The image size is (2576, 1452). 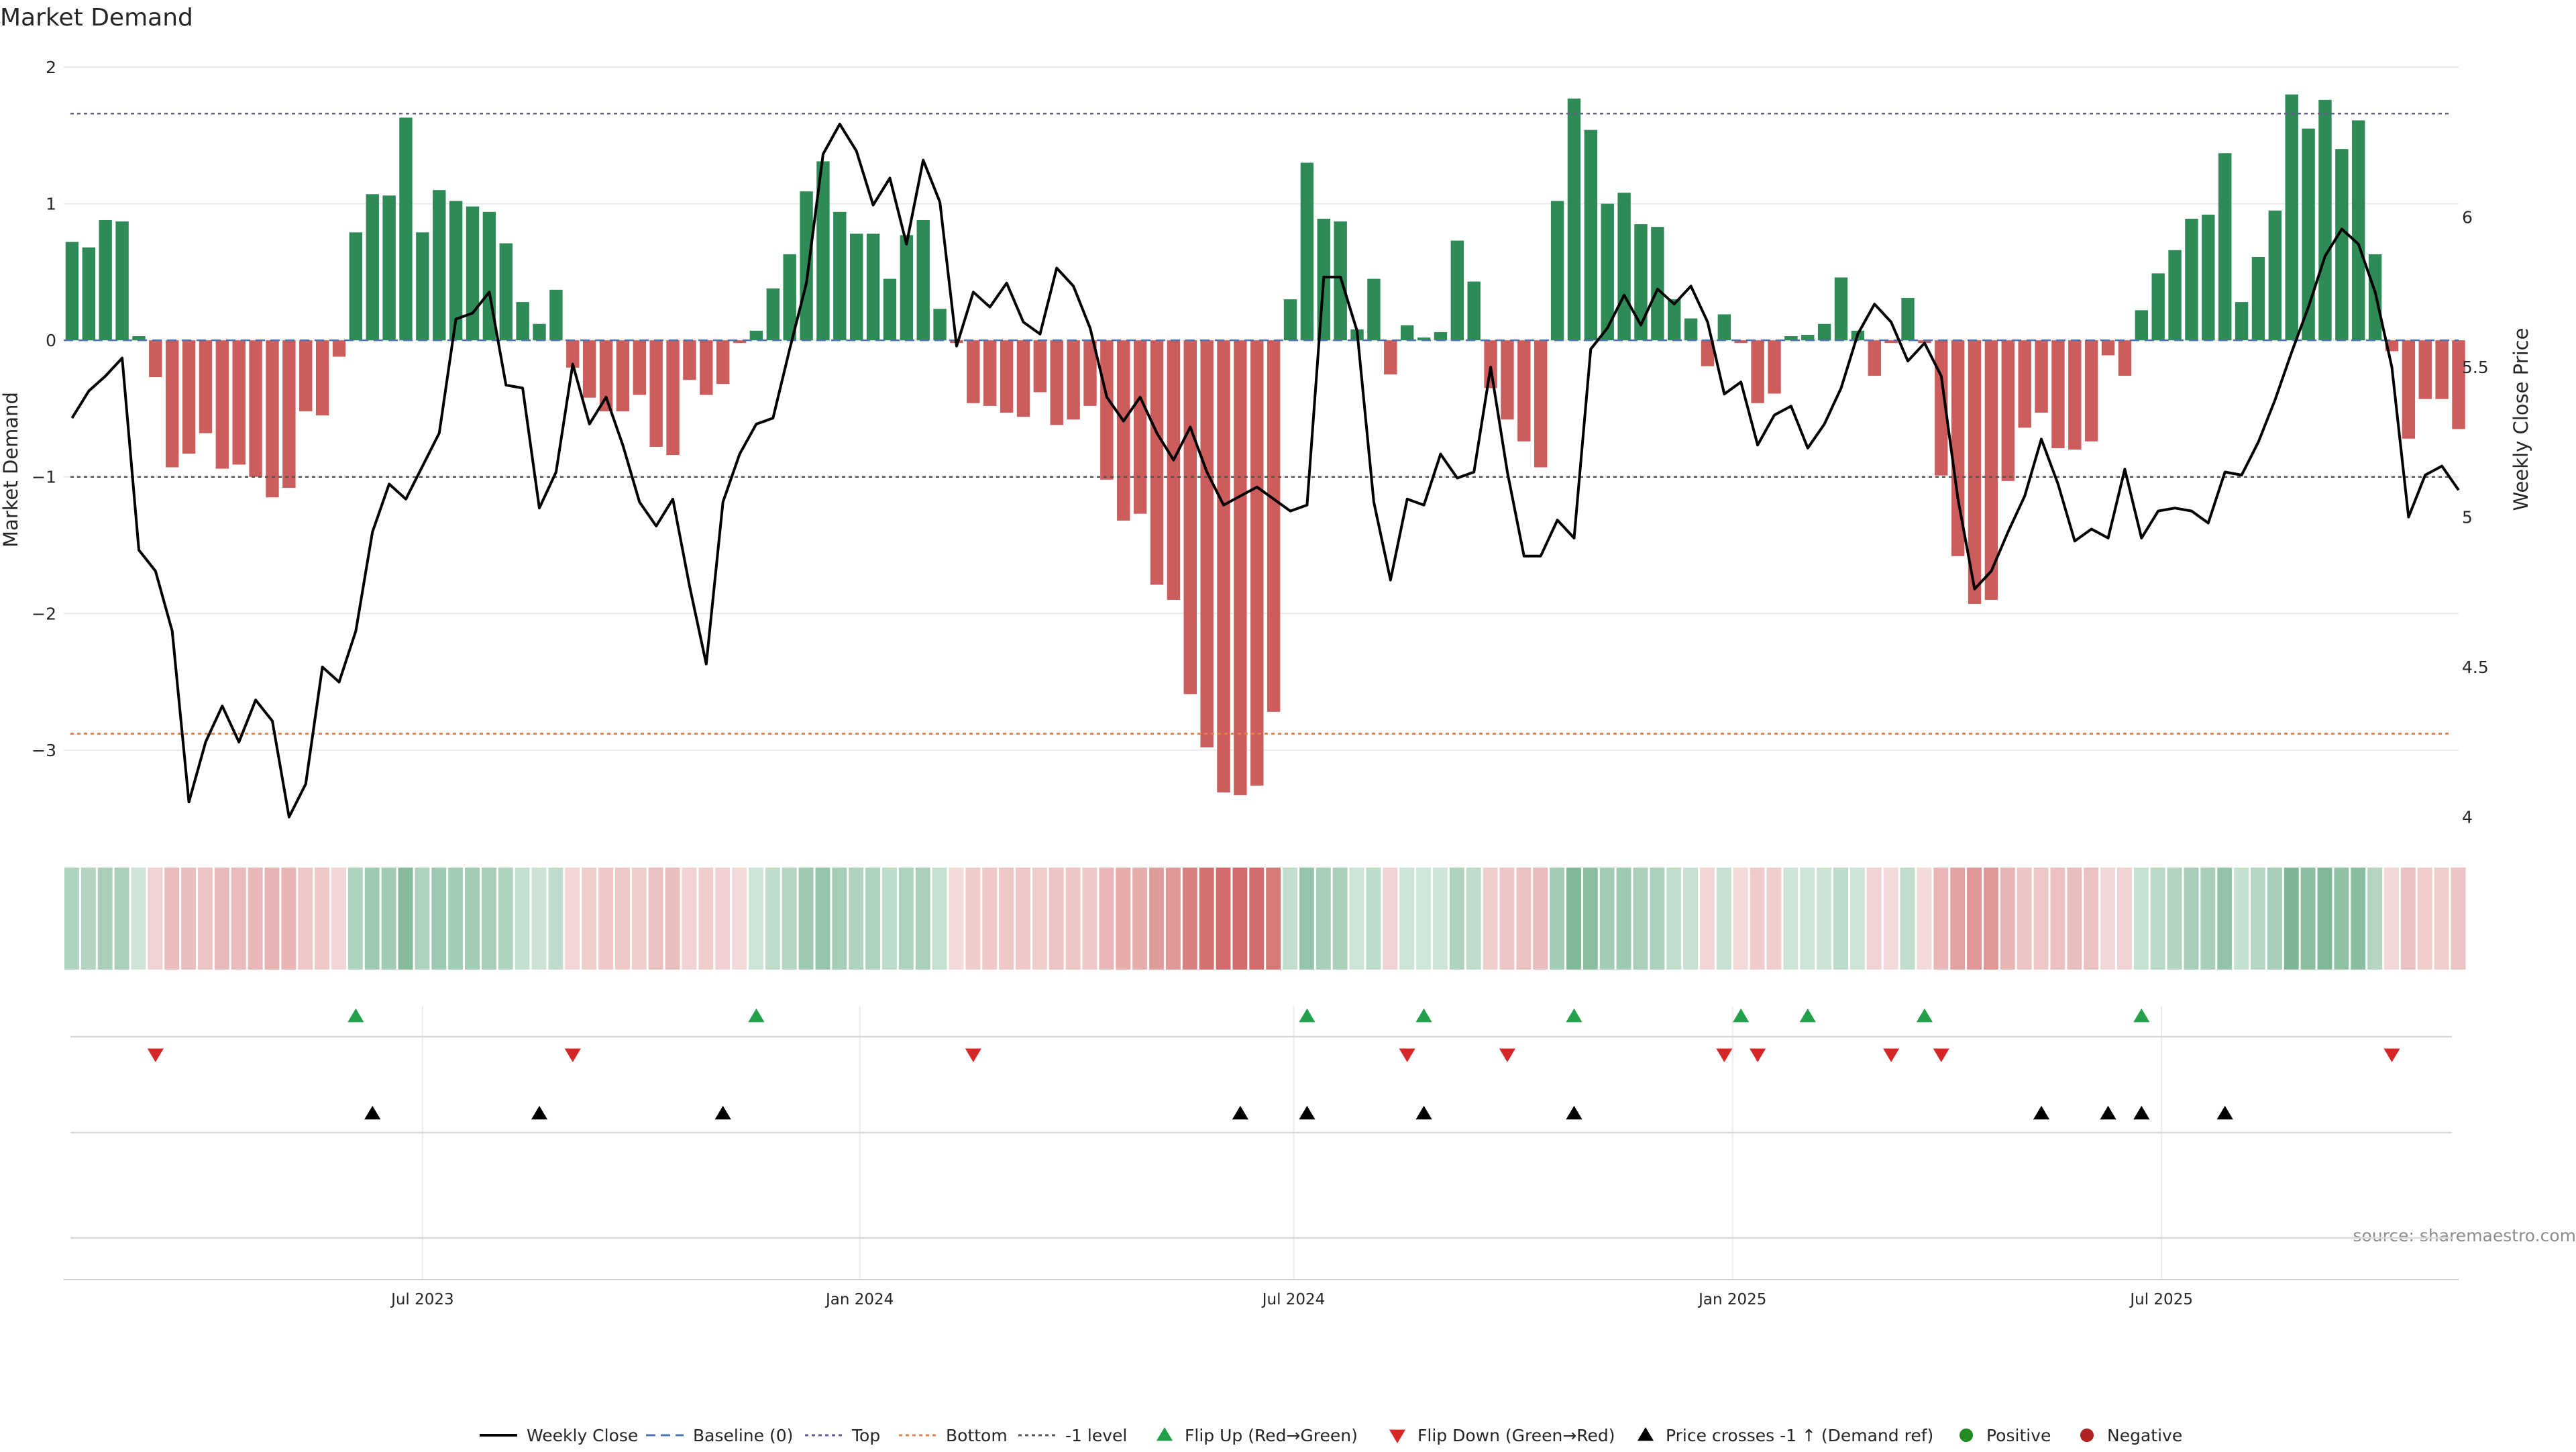 What do you see at coordinates (11, 470) in the screenshot?
I see `y-axis-label-left: Market Demand` at bounding box center [11, 470].